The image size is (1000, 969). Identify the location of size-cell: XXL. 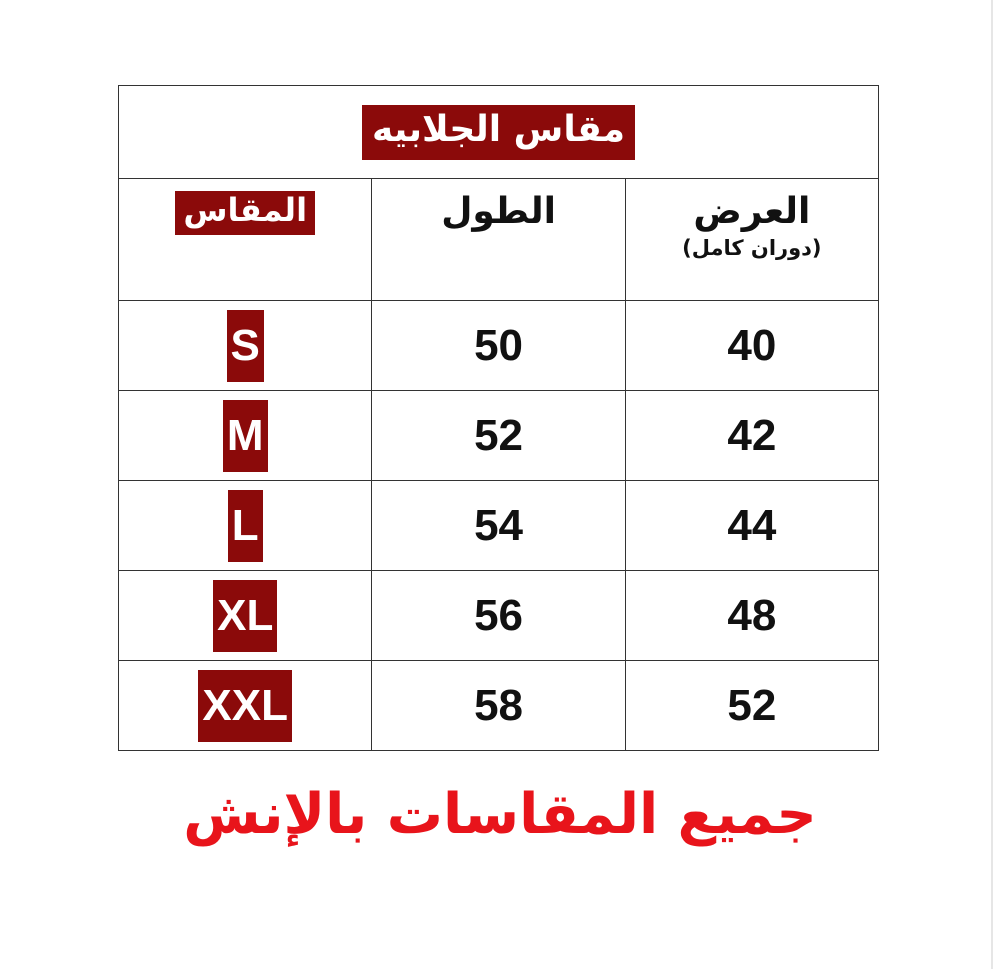
(245, 705).